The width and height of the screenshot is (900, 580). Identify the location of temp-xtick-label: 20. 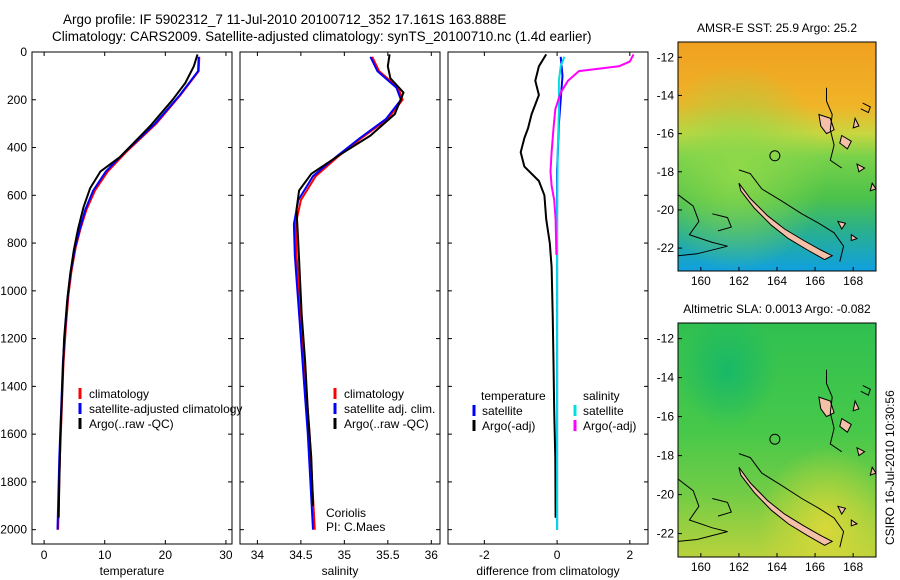
(166, 555).